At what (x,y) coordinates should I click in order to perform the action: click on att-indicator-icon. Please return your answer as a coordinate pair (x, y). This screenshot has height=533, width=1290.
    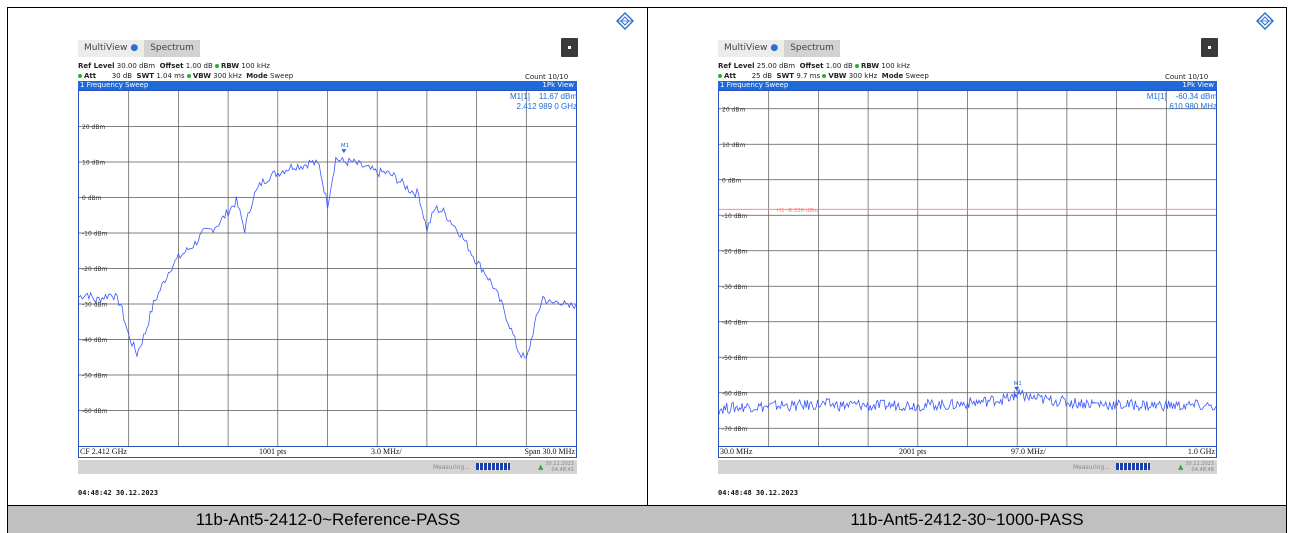
    Looking at the image, I should click on (80, 75).